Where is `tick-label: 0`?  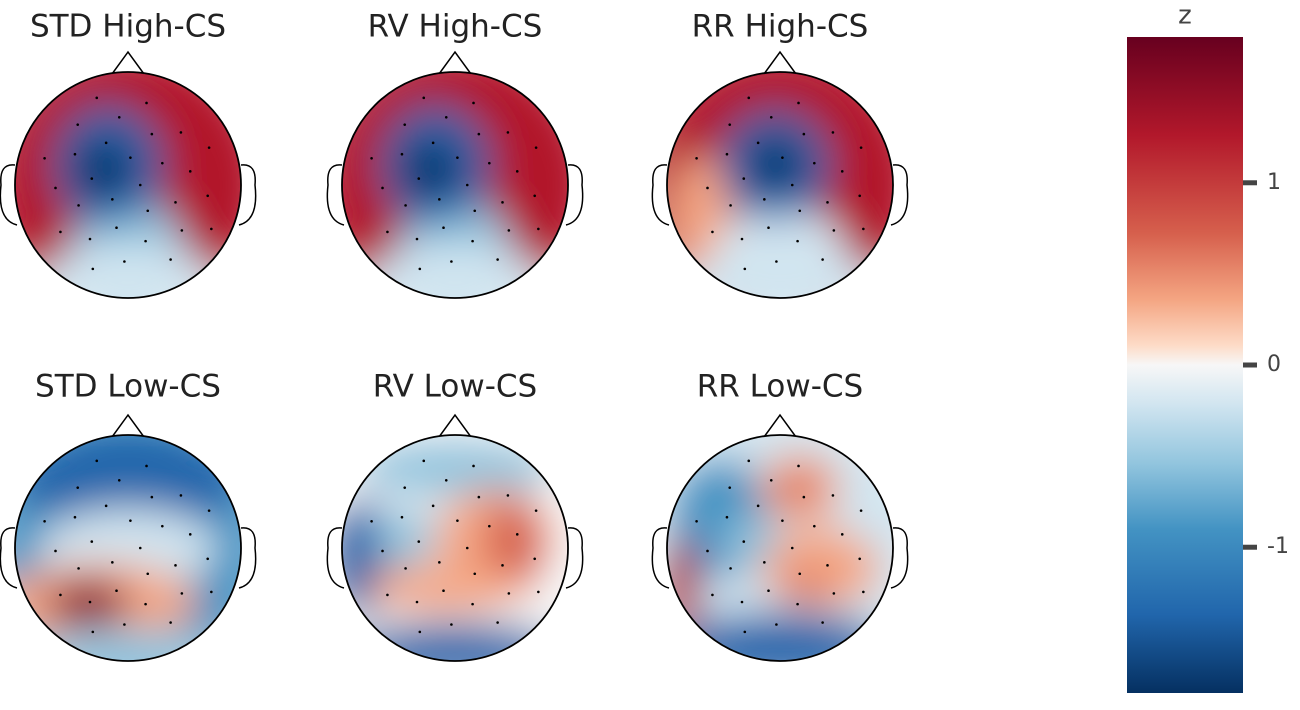
tick-label: 0 is located at coordinates (1274, 364).